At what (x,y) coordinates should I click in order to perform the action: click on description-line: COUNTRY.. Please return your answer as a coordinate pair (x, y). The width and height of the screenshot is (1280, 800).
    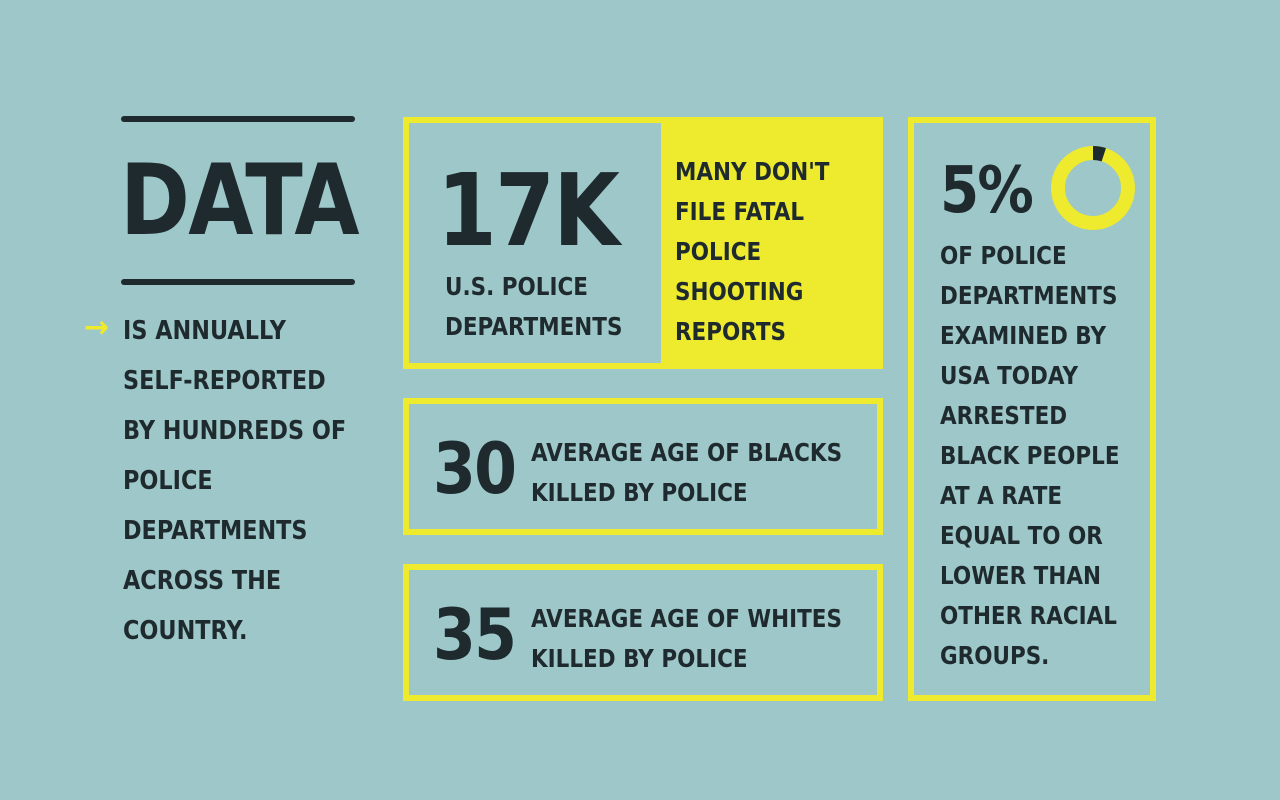
    Looking at the image, I should click on (185, 631).